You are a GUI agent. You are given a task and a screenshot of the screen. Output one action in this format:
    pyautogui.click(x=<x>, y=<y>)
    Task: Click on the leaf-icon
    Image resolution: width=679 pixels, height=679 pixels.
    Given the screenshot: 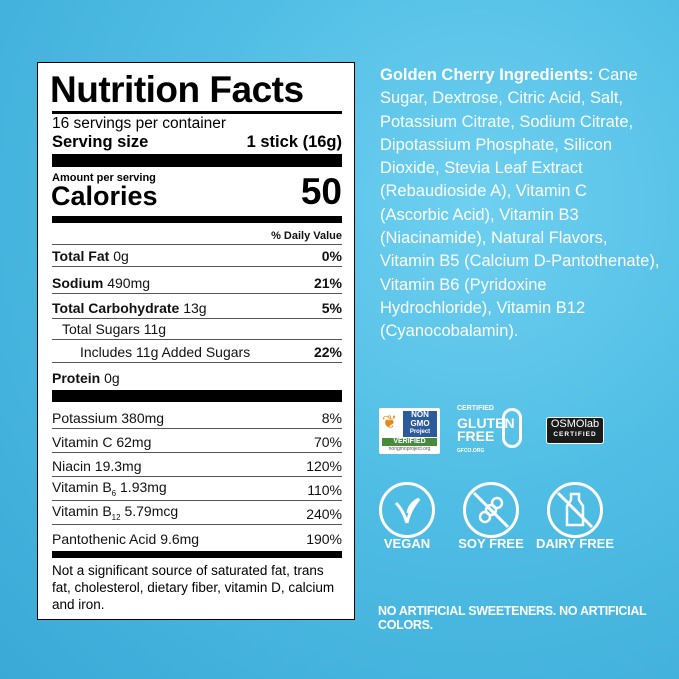 What is the action you would take?
    pyautogui.click(x=407, y=510)
    